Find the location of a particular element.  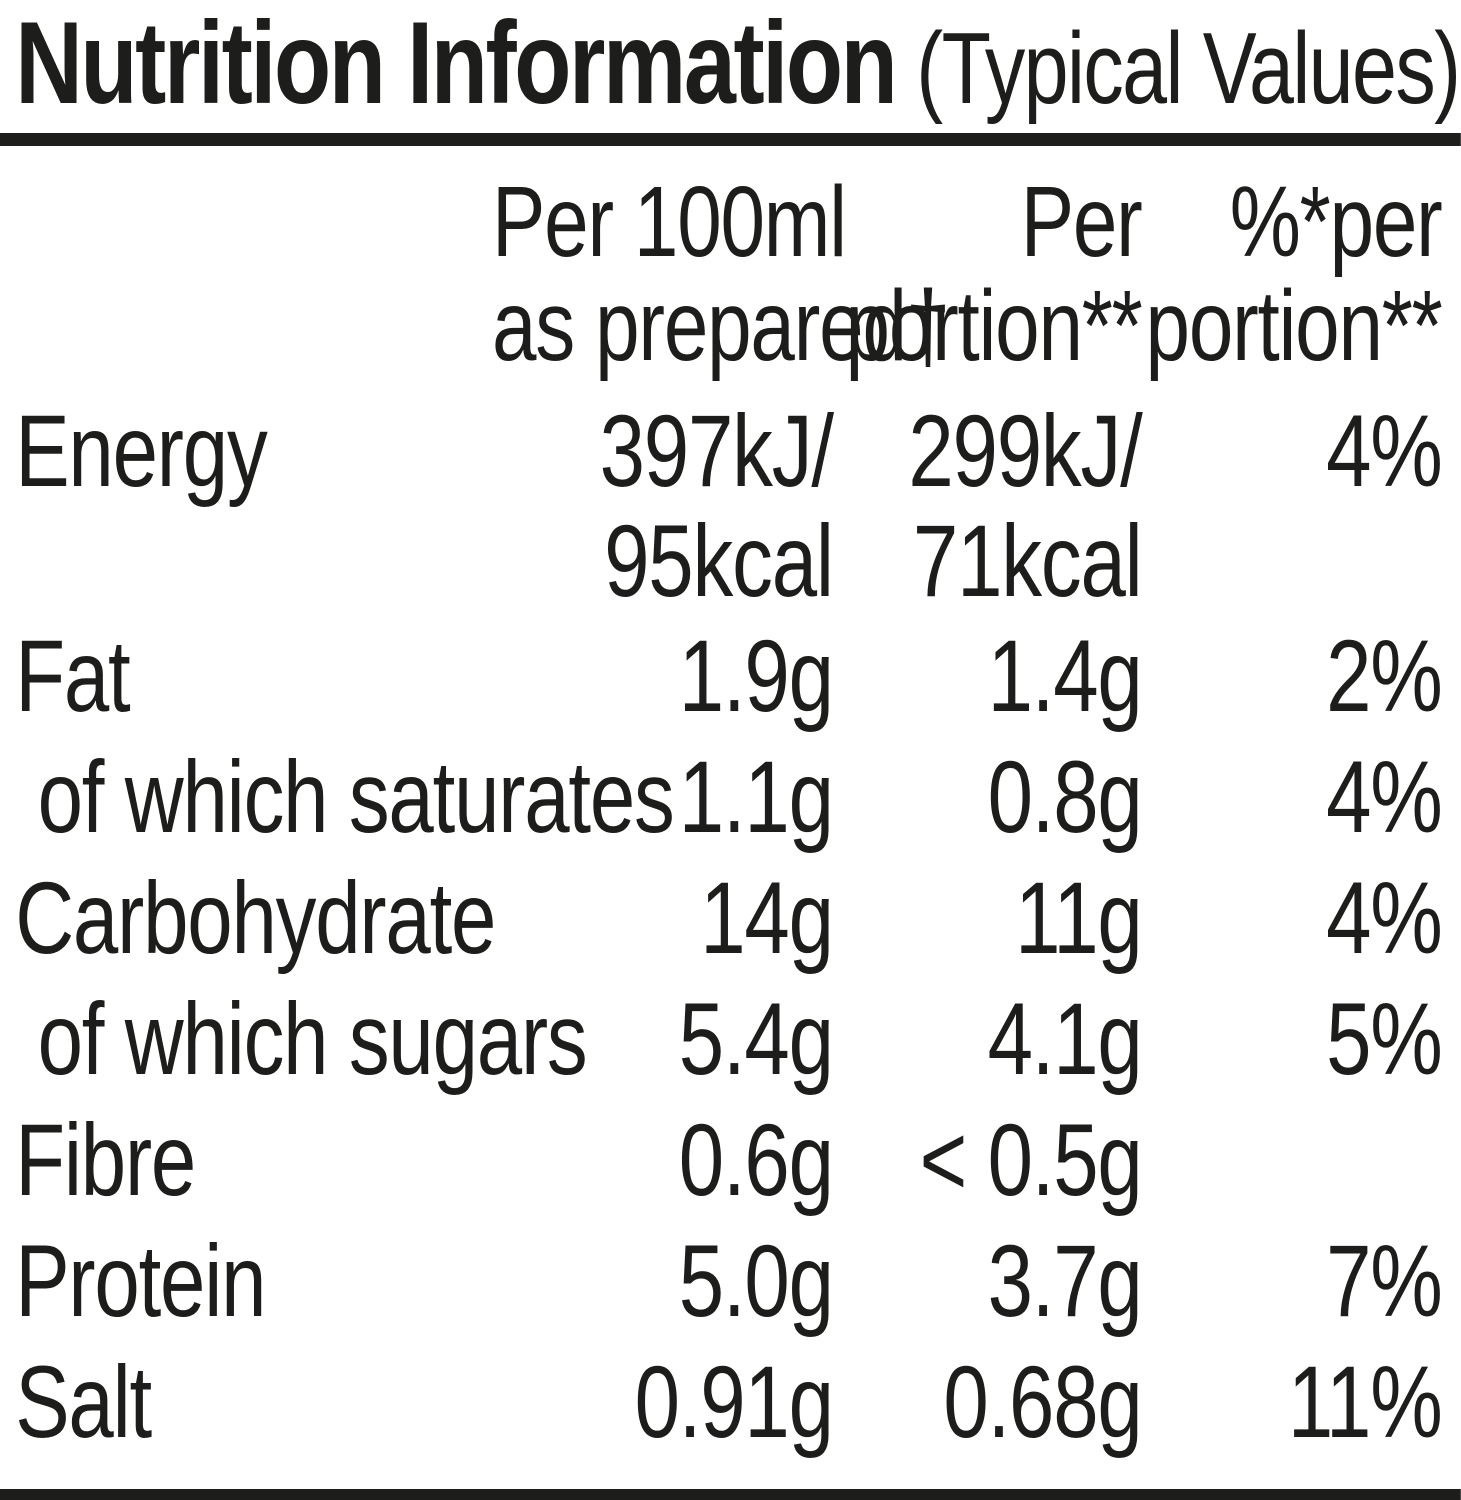

per-100ml-value: 397kJ/ 95kcal is located at coordinates (663, 506).